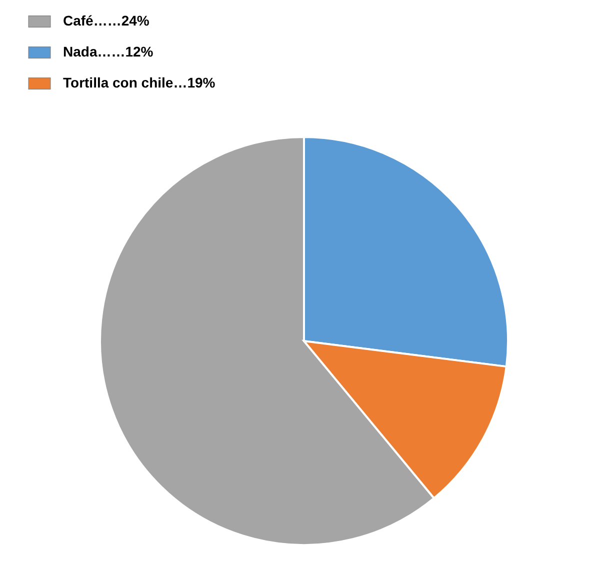 This screenshot has height=579, width=605. What do you see at coordinates (108, 52) in the screenshot?
I see `legend-label: Nada……12%` at bounding box center [108, 52].